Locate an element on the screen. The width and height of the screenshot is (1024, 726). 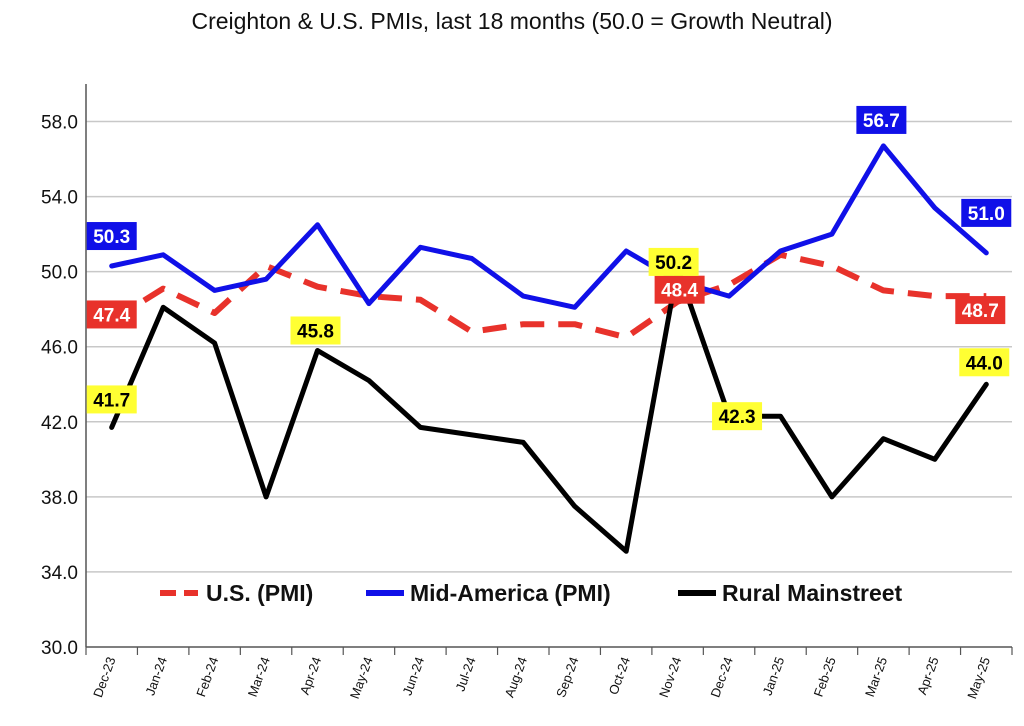
y-tick-label: 50.0 is located at coordinates (59, 273).